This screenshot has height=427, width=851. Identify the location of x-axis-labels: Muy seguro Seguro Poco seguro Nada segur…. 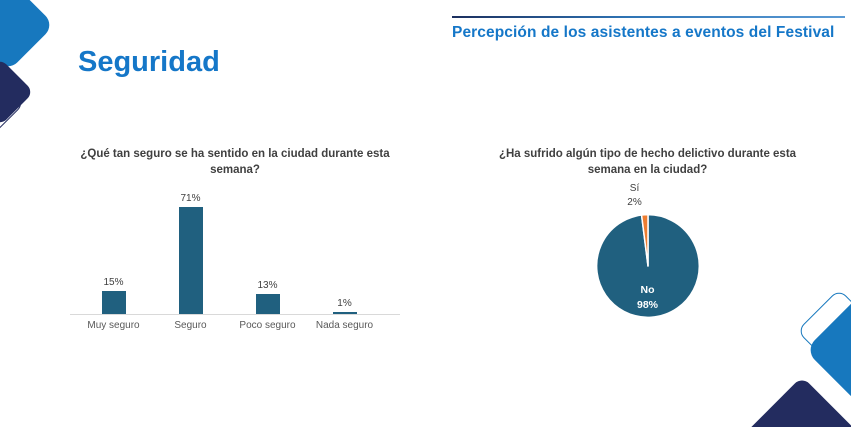
(229, 325).